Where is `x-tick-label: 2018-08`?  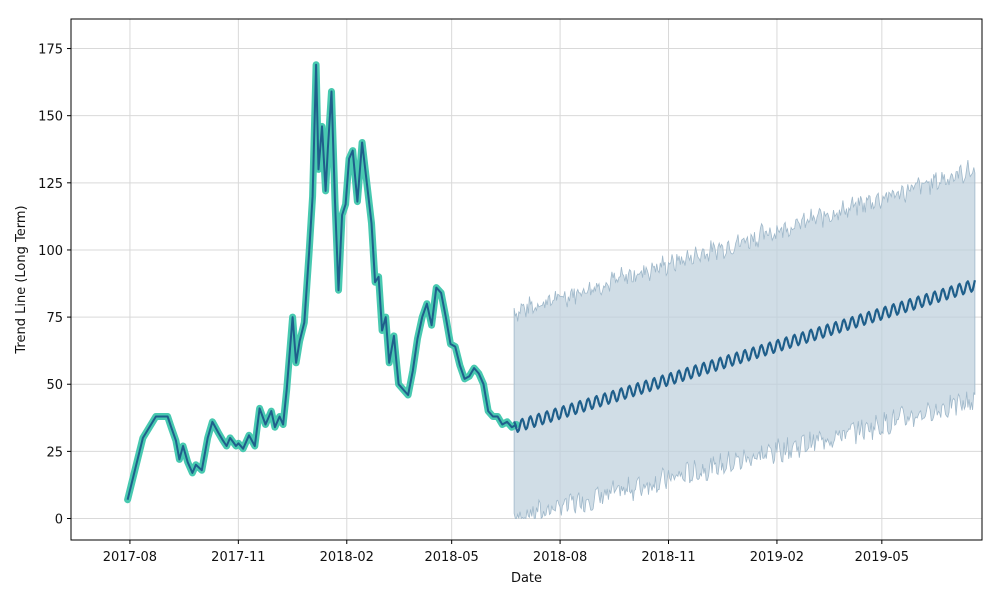 x-tick-label: 2018-08 is located at coordinates (560, 557).